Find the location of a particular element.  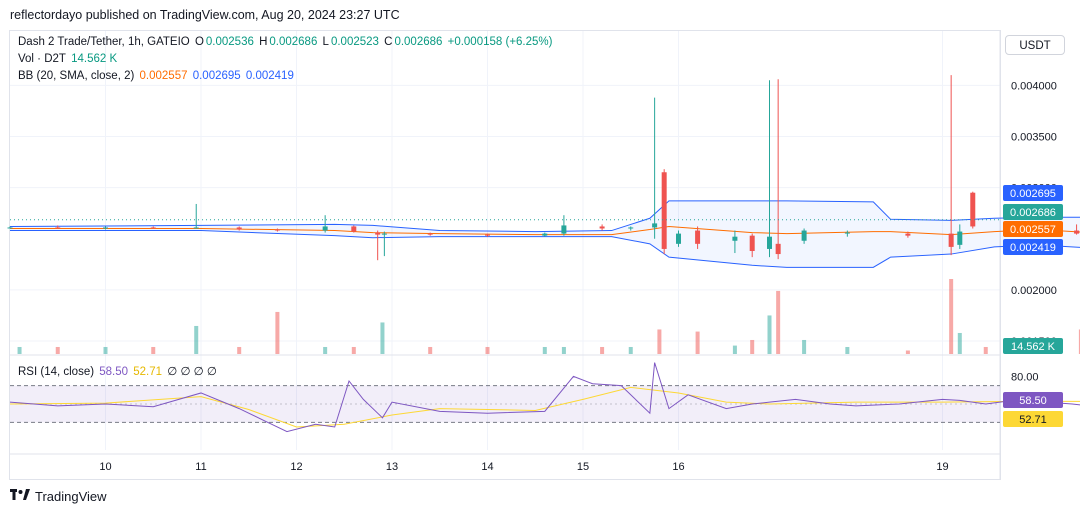

time-tick-label: 11 is located at coordinates (200, 467).